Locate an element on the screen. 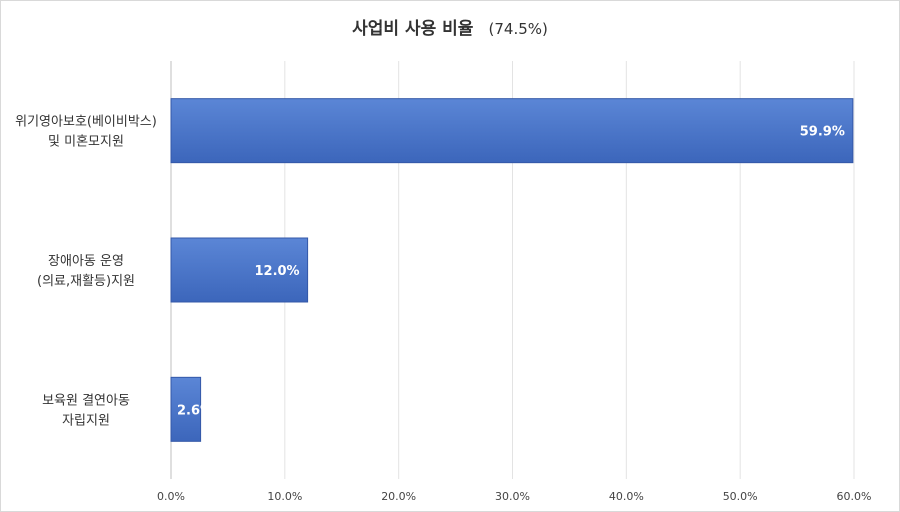 This screenshot has height=512, width=900. x-tick-label: 20.0% is located at coordinates (398, 496).